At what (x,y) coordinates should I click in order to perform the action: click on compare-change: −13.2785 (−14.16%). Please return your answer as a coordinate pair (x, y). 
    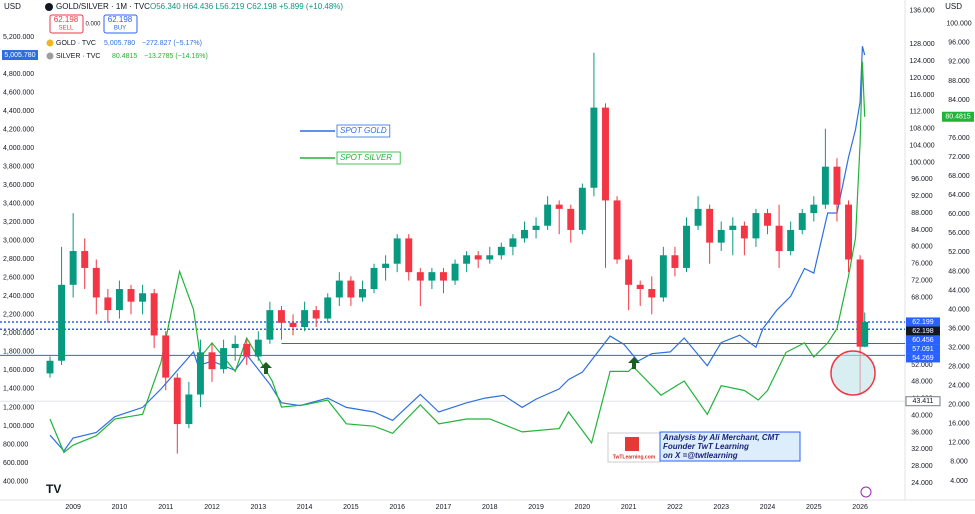
    Looking at the image, I should click on (176, 56).